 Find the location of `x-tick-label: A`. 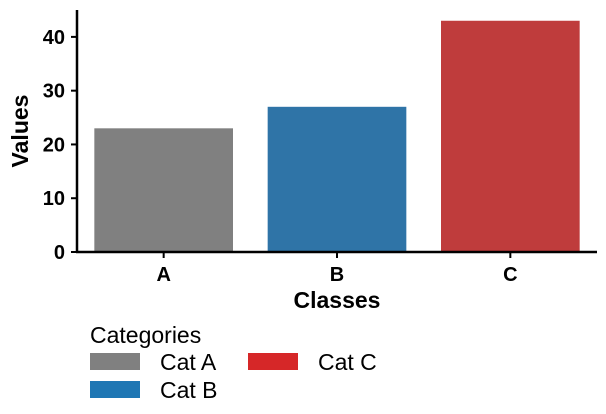

x-tick-label: A is located at coordinates (163, 275).